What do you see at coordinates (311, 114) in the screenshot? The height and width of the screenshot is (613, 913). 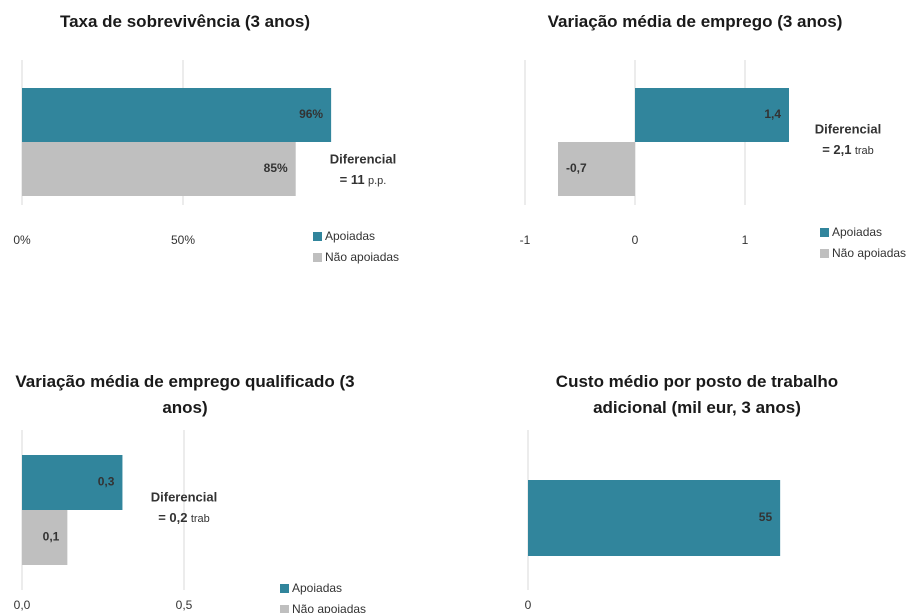 I see `data-label: 96%` at bounding box center [311, 114].